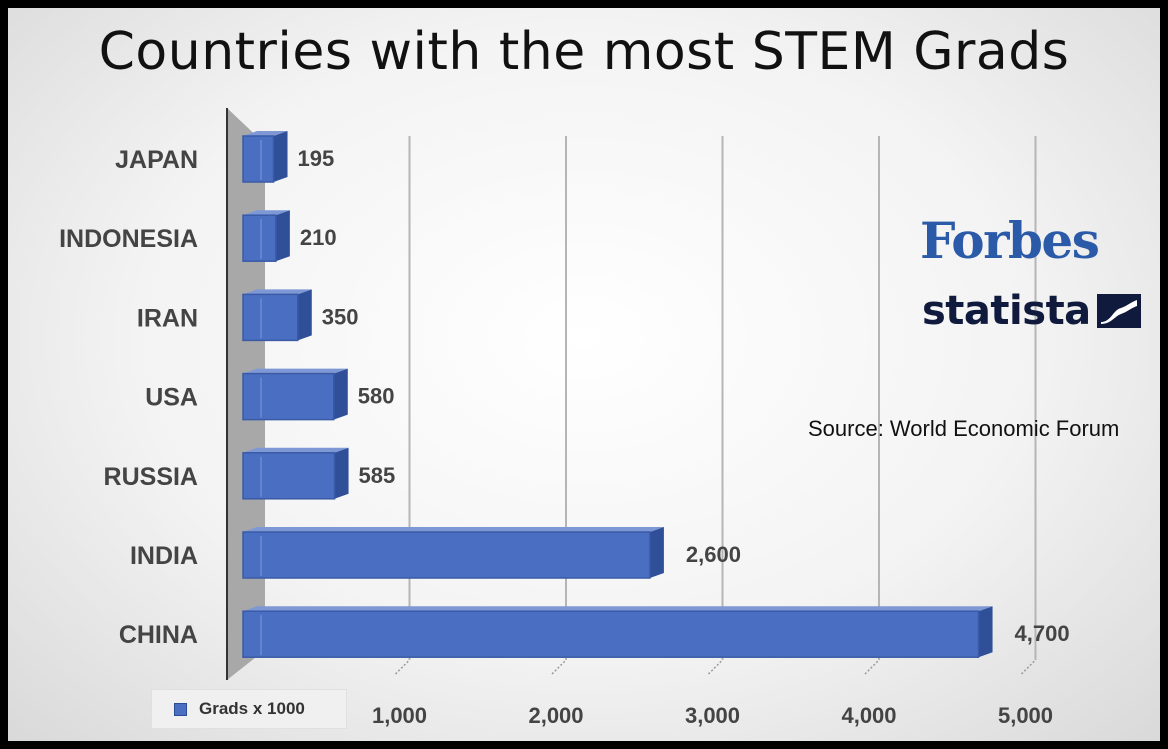  What do you see at coordinates (377, 475) in the screenshot?
I see `value-label: 585` at bounding box center [377, 475].